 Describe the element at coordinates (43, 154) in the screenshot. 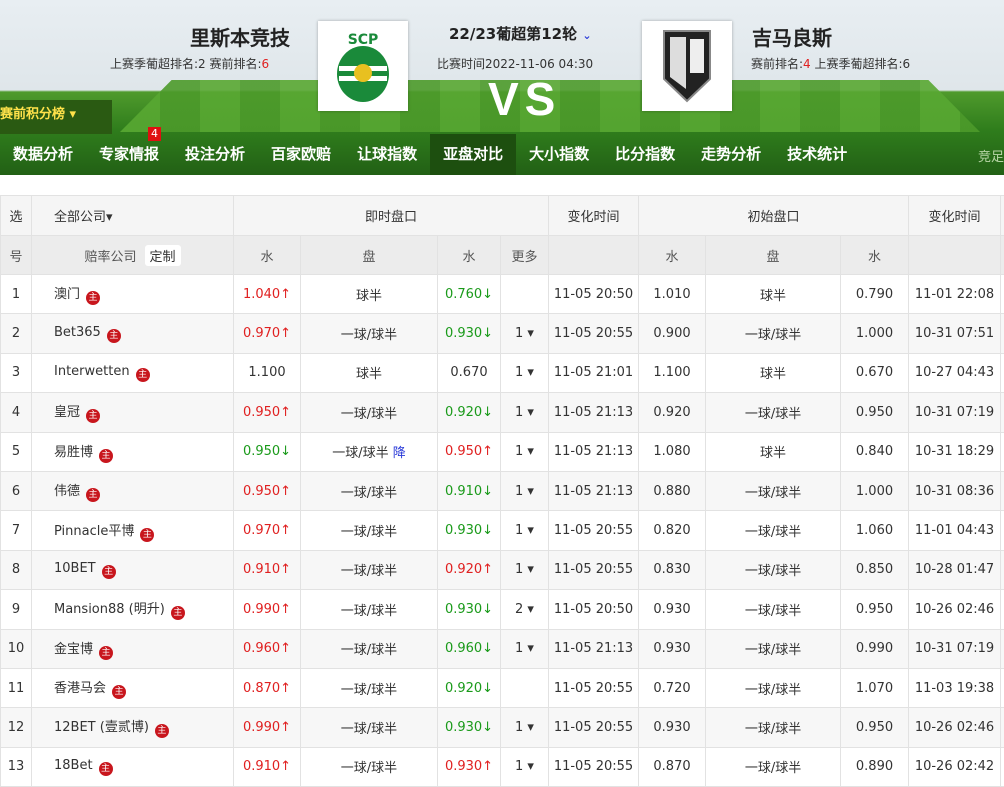

I see `tab-1: 数据分析` at that location.